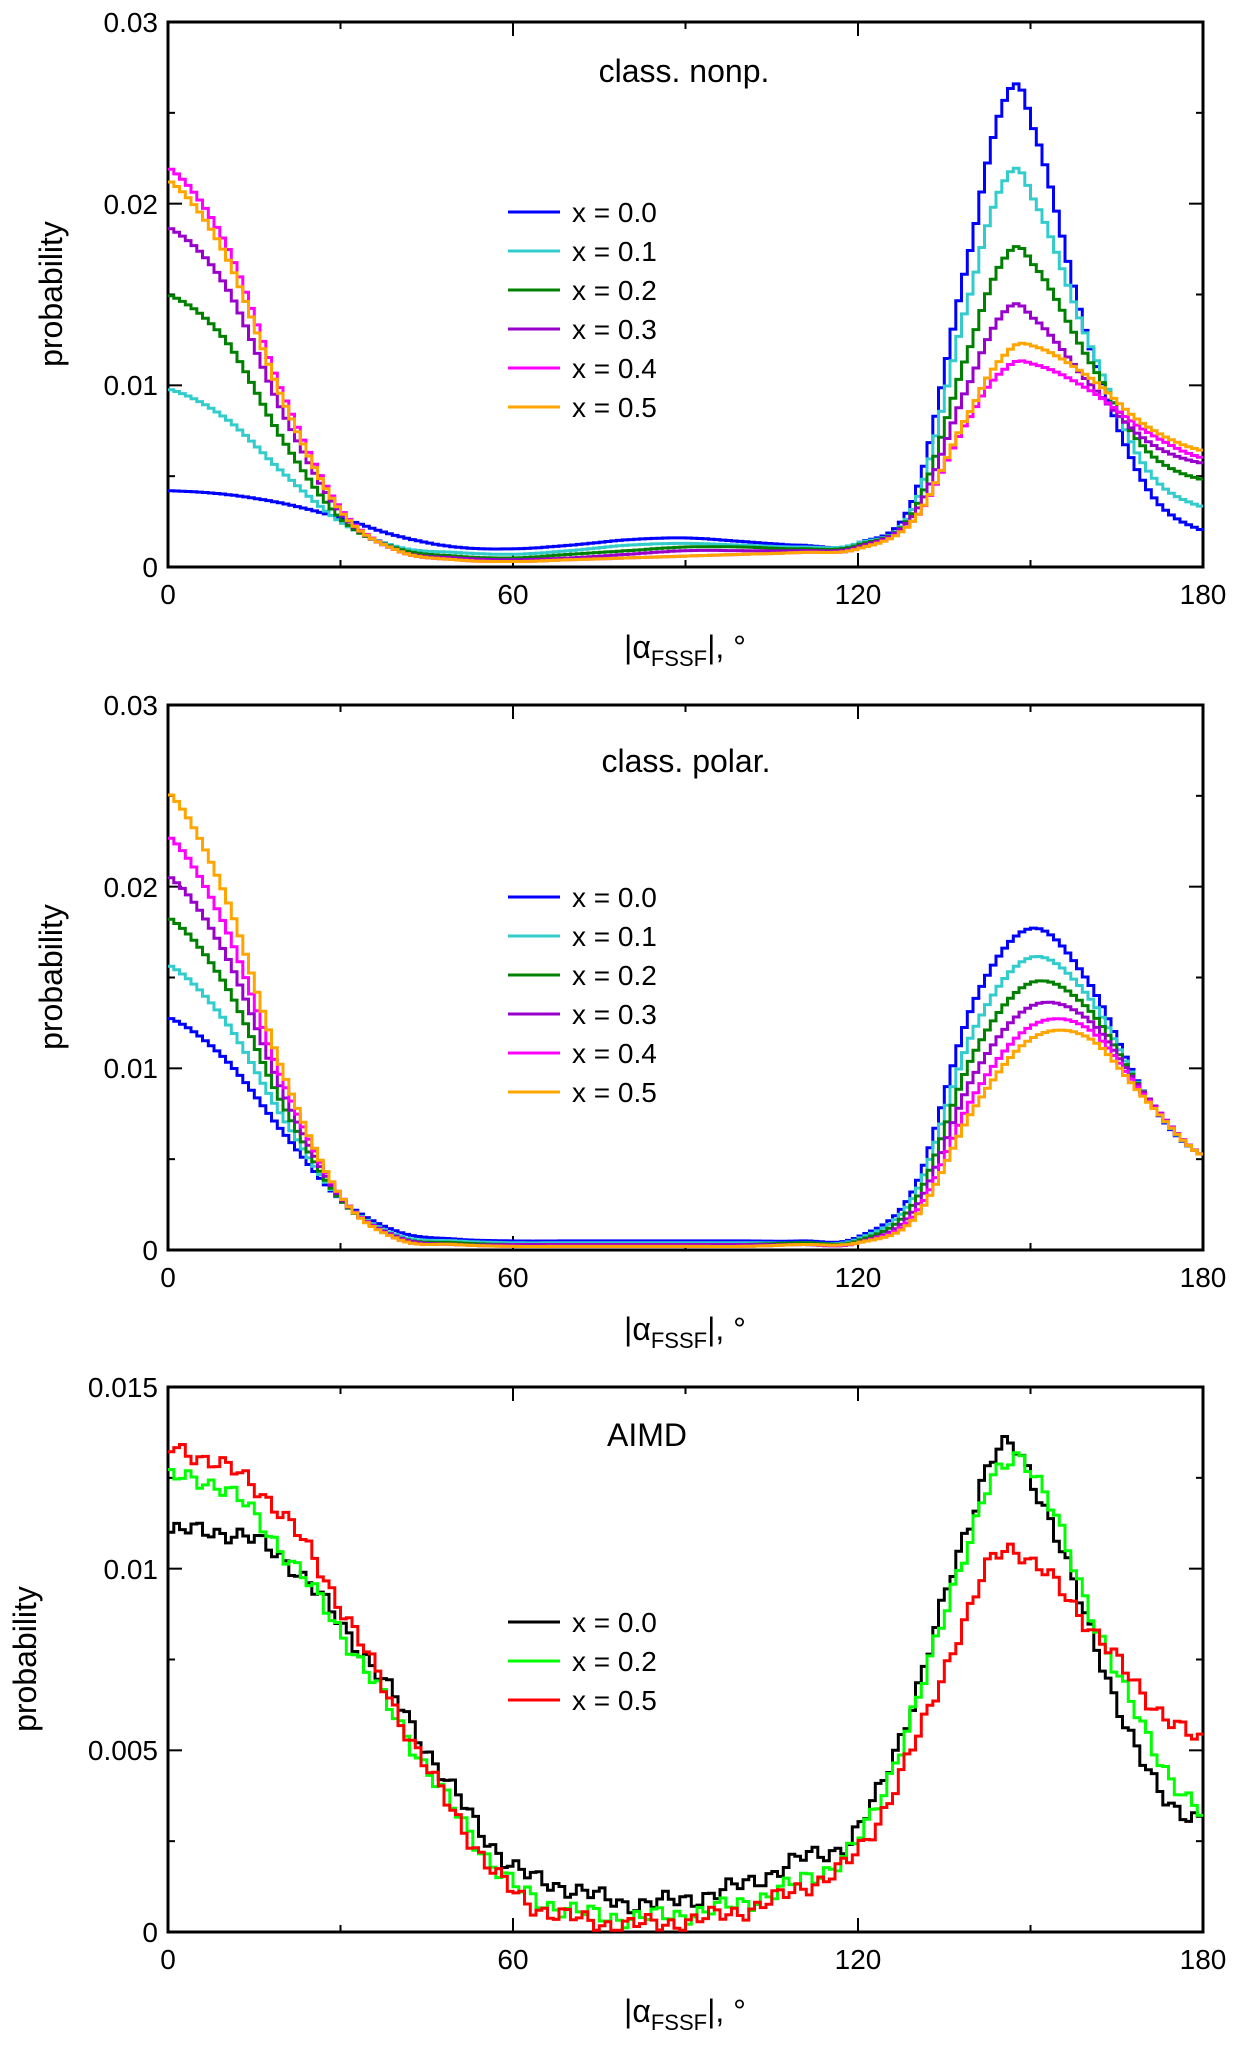 This screenshot has height=2056, width=1239. What do you see at coordinates (684, 71) in the screenshot?
I see `chart-title: class. nonp.` at bounding box center [684, 71].